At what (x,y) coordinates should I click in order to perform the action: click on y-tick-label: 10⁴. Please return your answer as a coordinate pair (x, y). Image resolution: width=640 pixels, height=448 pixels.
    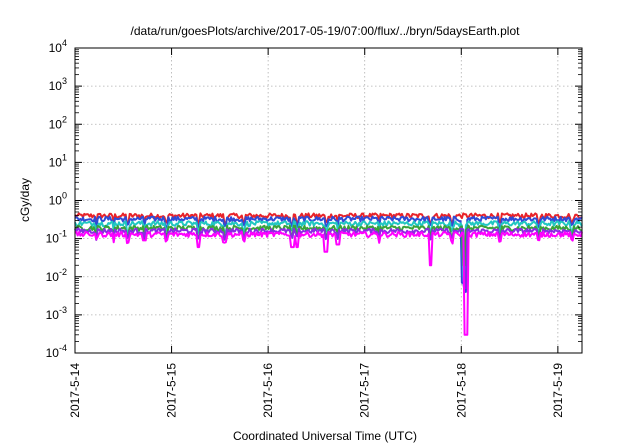
    Looking at the image, I should click on (58, 46).